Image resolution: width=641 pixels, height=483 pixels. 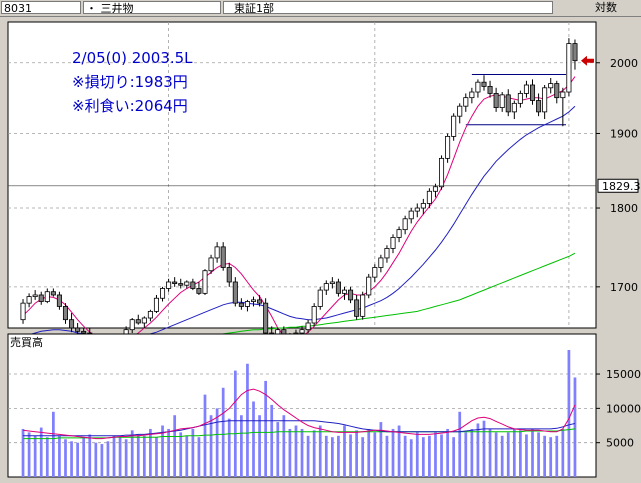 I want to click on price-tick-label: 1900, so click(x=624, y=133).